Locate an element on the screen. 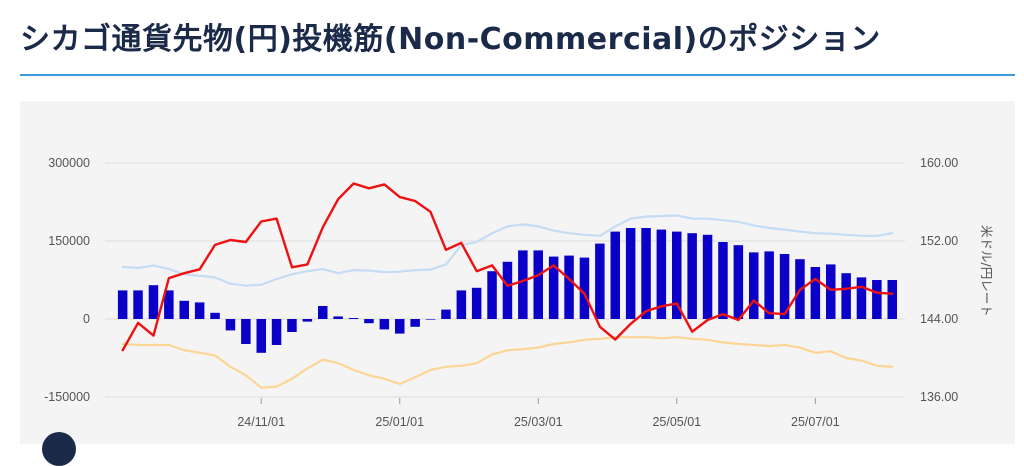  left-axis-ticks: 300000 150000 0 -150000 is located at coordinates (67, 280).